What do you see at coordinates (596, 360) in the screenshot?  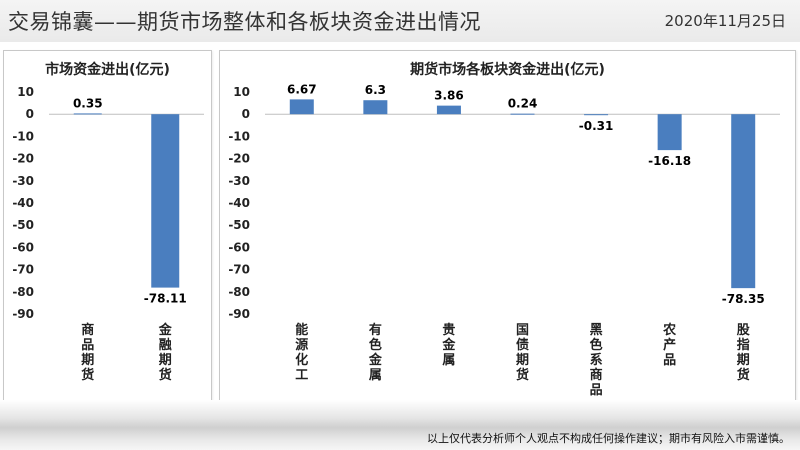 I see `category-label: 黑色系商品` at bounding box center [596, 360].